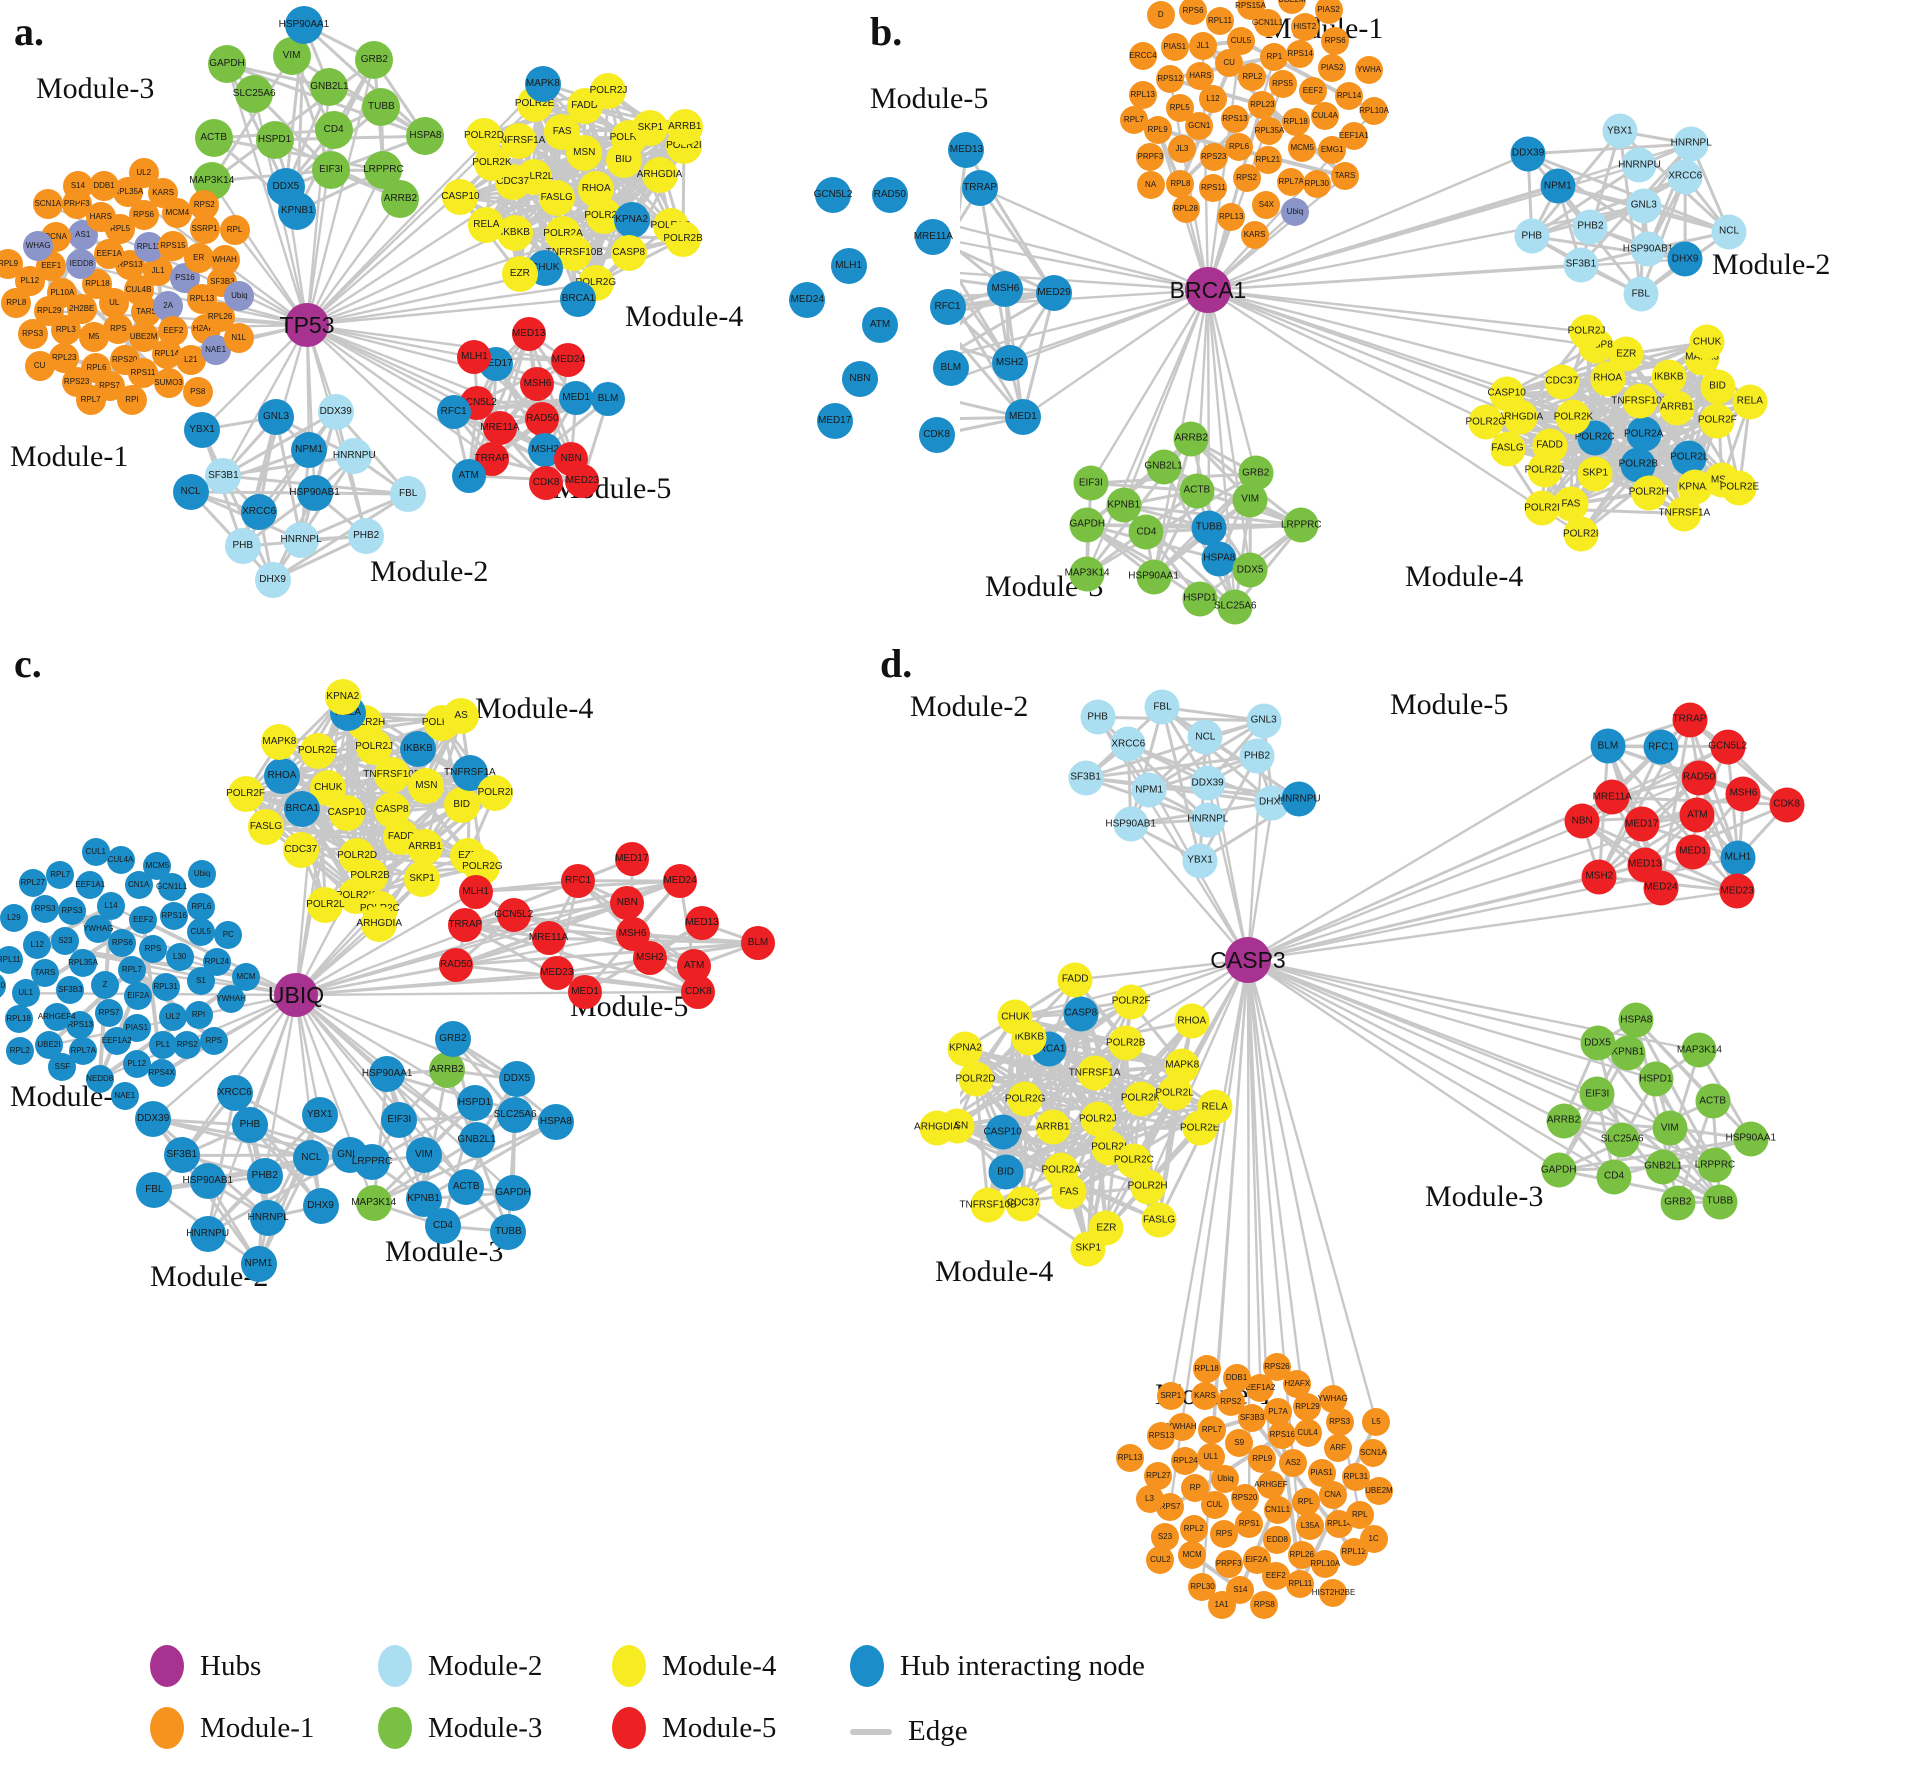 This screenshot has height=1775, width=1923. I want to click on node-ywha: YWHA, so click(1369, 70).